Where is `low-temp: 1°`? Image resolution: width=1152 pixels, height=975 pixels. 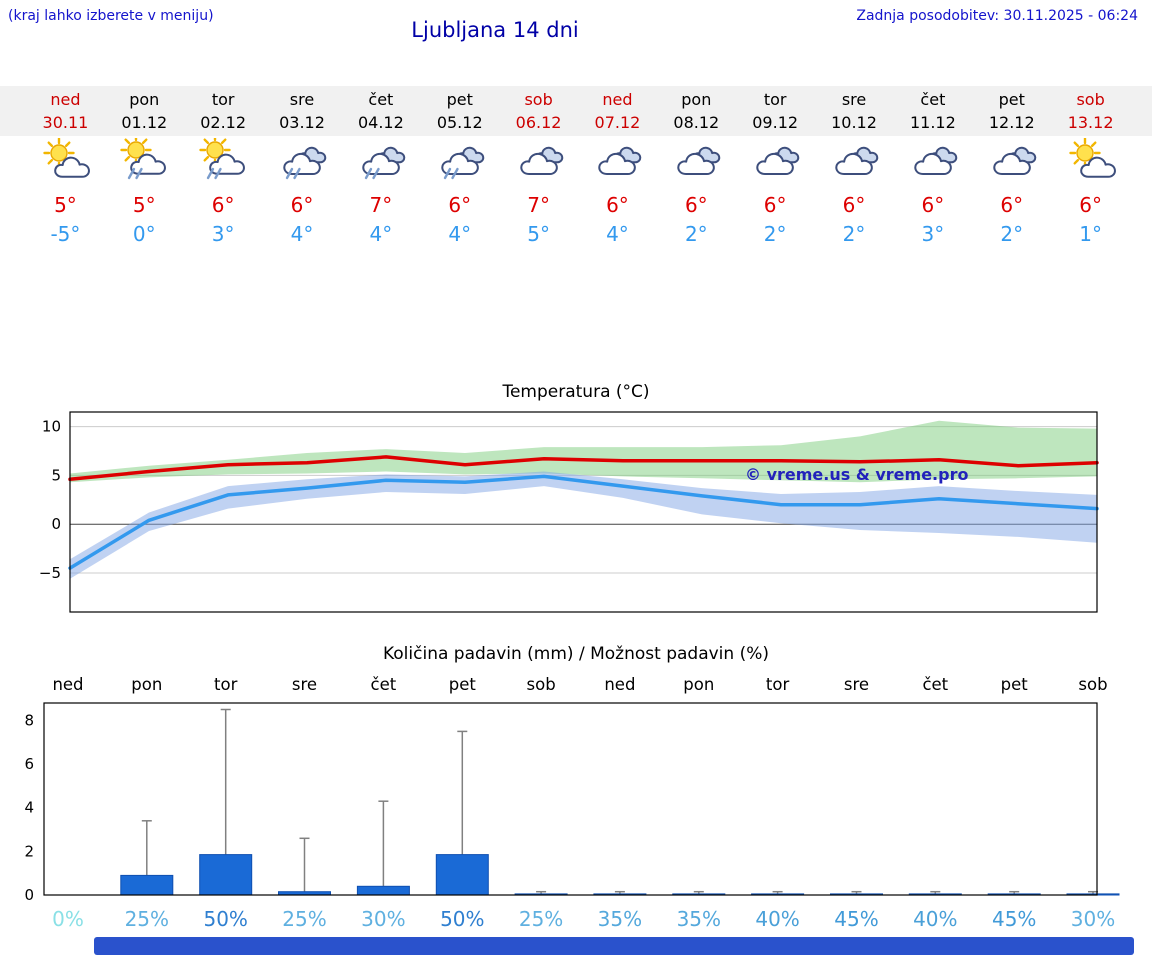
low-temp: 1° is located at coordinates (1090, 234).